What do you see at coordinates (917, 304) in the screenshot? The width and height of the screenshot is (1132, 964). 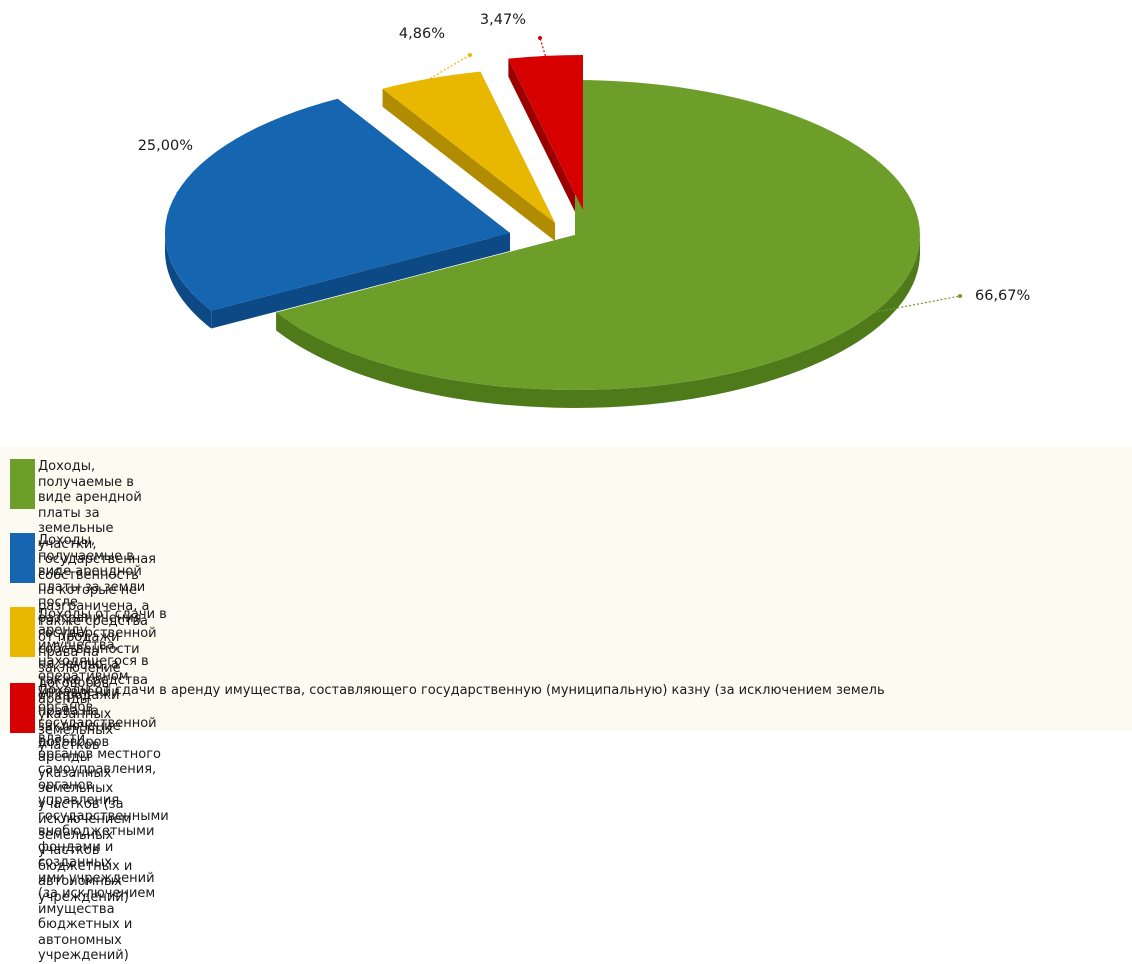 I see `leader-line-green` at bounding box center [917, 304].